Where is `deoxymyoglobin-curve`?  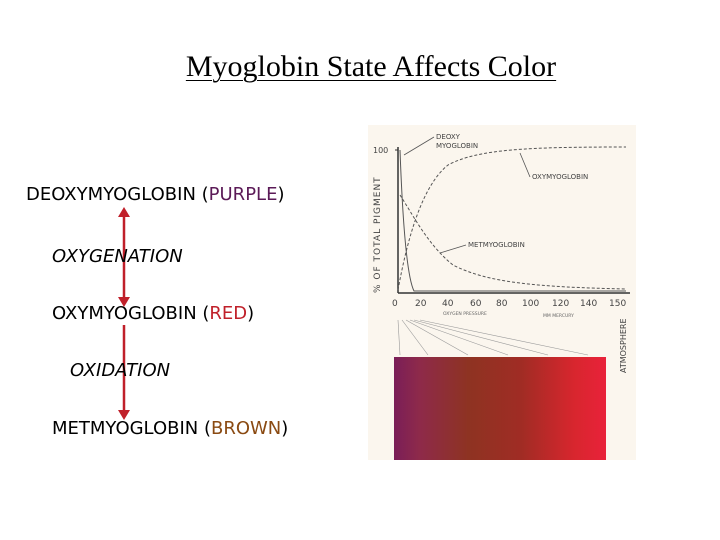
deoxymyoglobin-curve is located at coordinates (512, 220).